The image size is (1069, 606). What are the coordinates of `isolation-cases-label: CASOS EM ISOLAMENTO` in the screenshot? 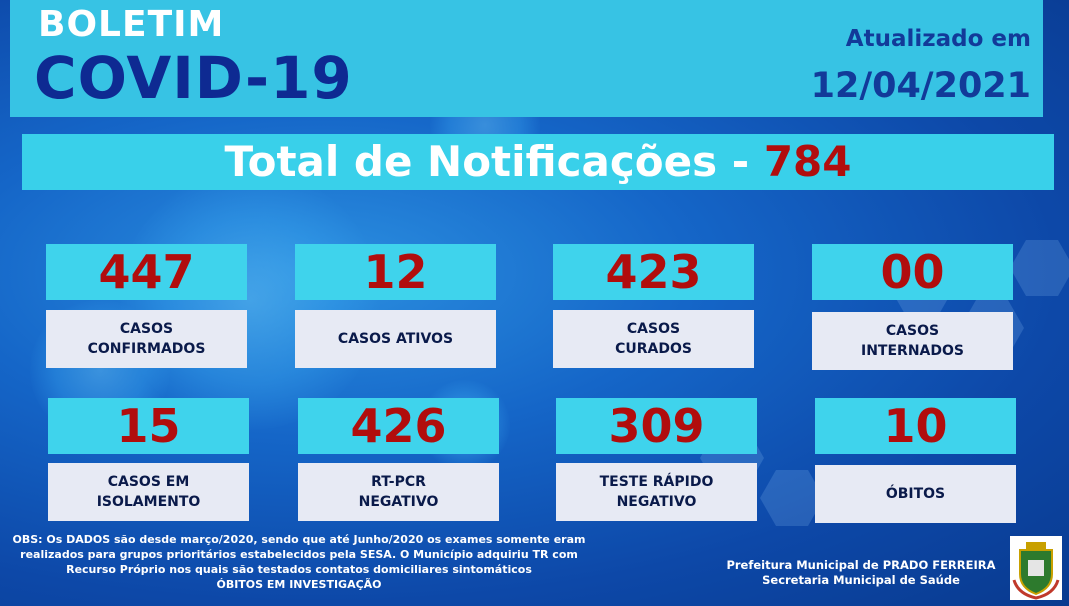 It's located at (148, 492).